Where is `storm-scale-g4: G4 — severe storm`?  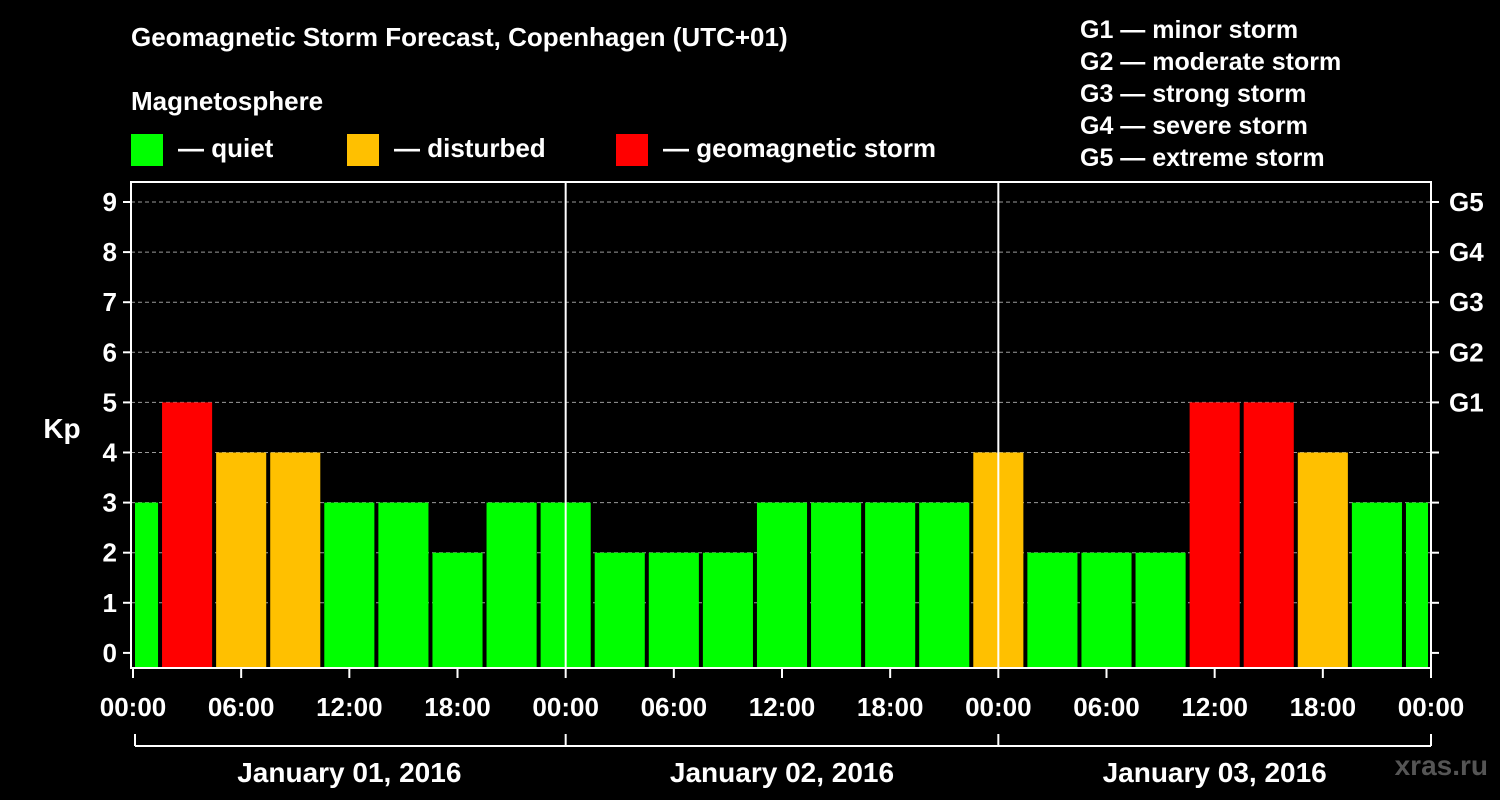 storm-scale-g4: G4 — severe storm is located at coordinates (1194, 126).